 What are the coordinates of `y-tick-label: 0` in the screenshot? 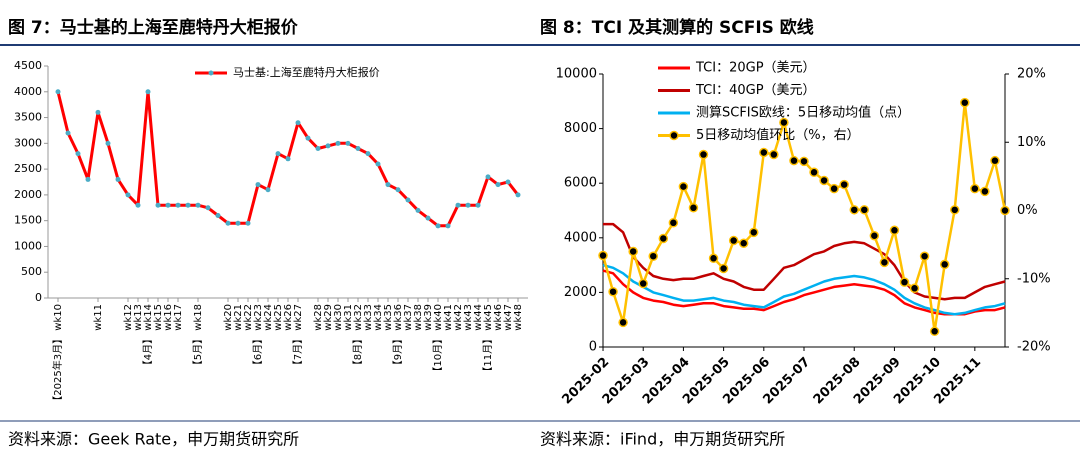 It's located at (593, 347).